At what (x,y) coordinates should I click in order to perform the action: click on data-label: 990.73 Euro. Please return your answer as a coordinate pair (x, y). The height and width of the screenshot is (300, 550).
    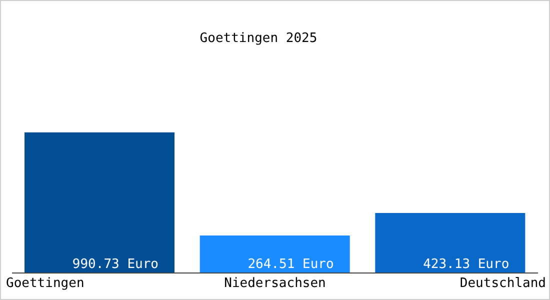
    Looking at the image, I should click on (115, 264).